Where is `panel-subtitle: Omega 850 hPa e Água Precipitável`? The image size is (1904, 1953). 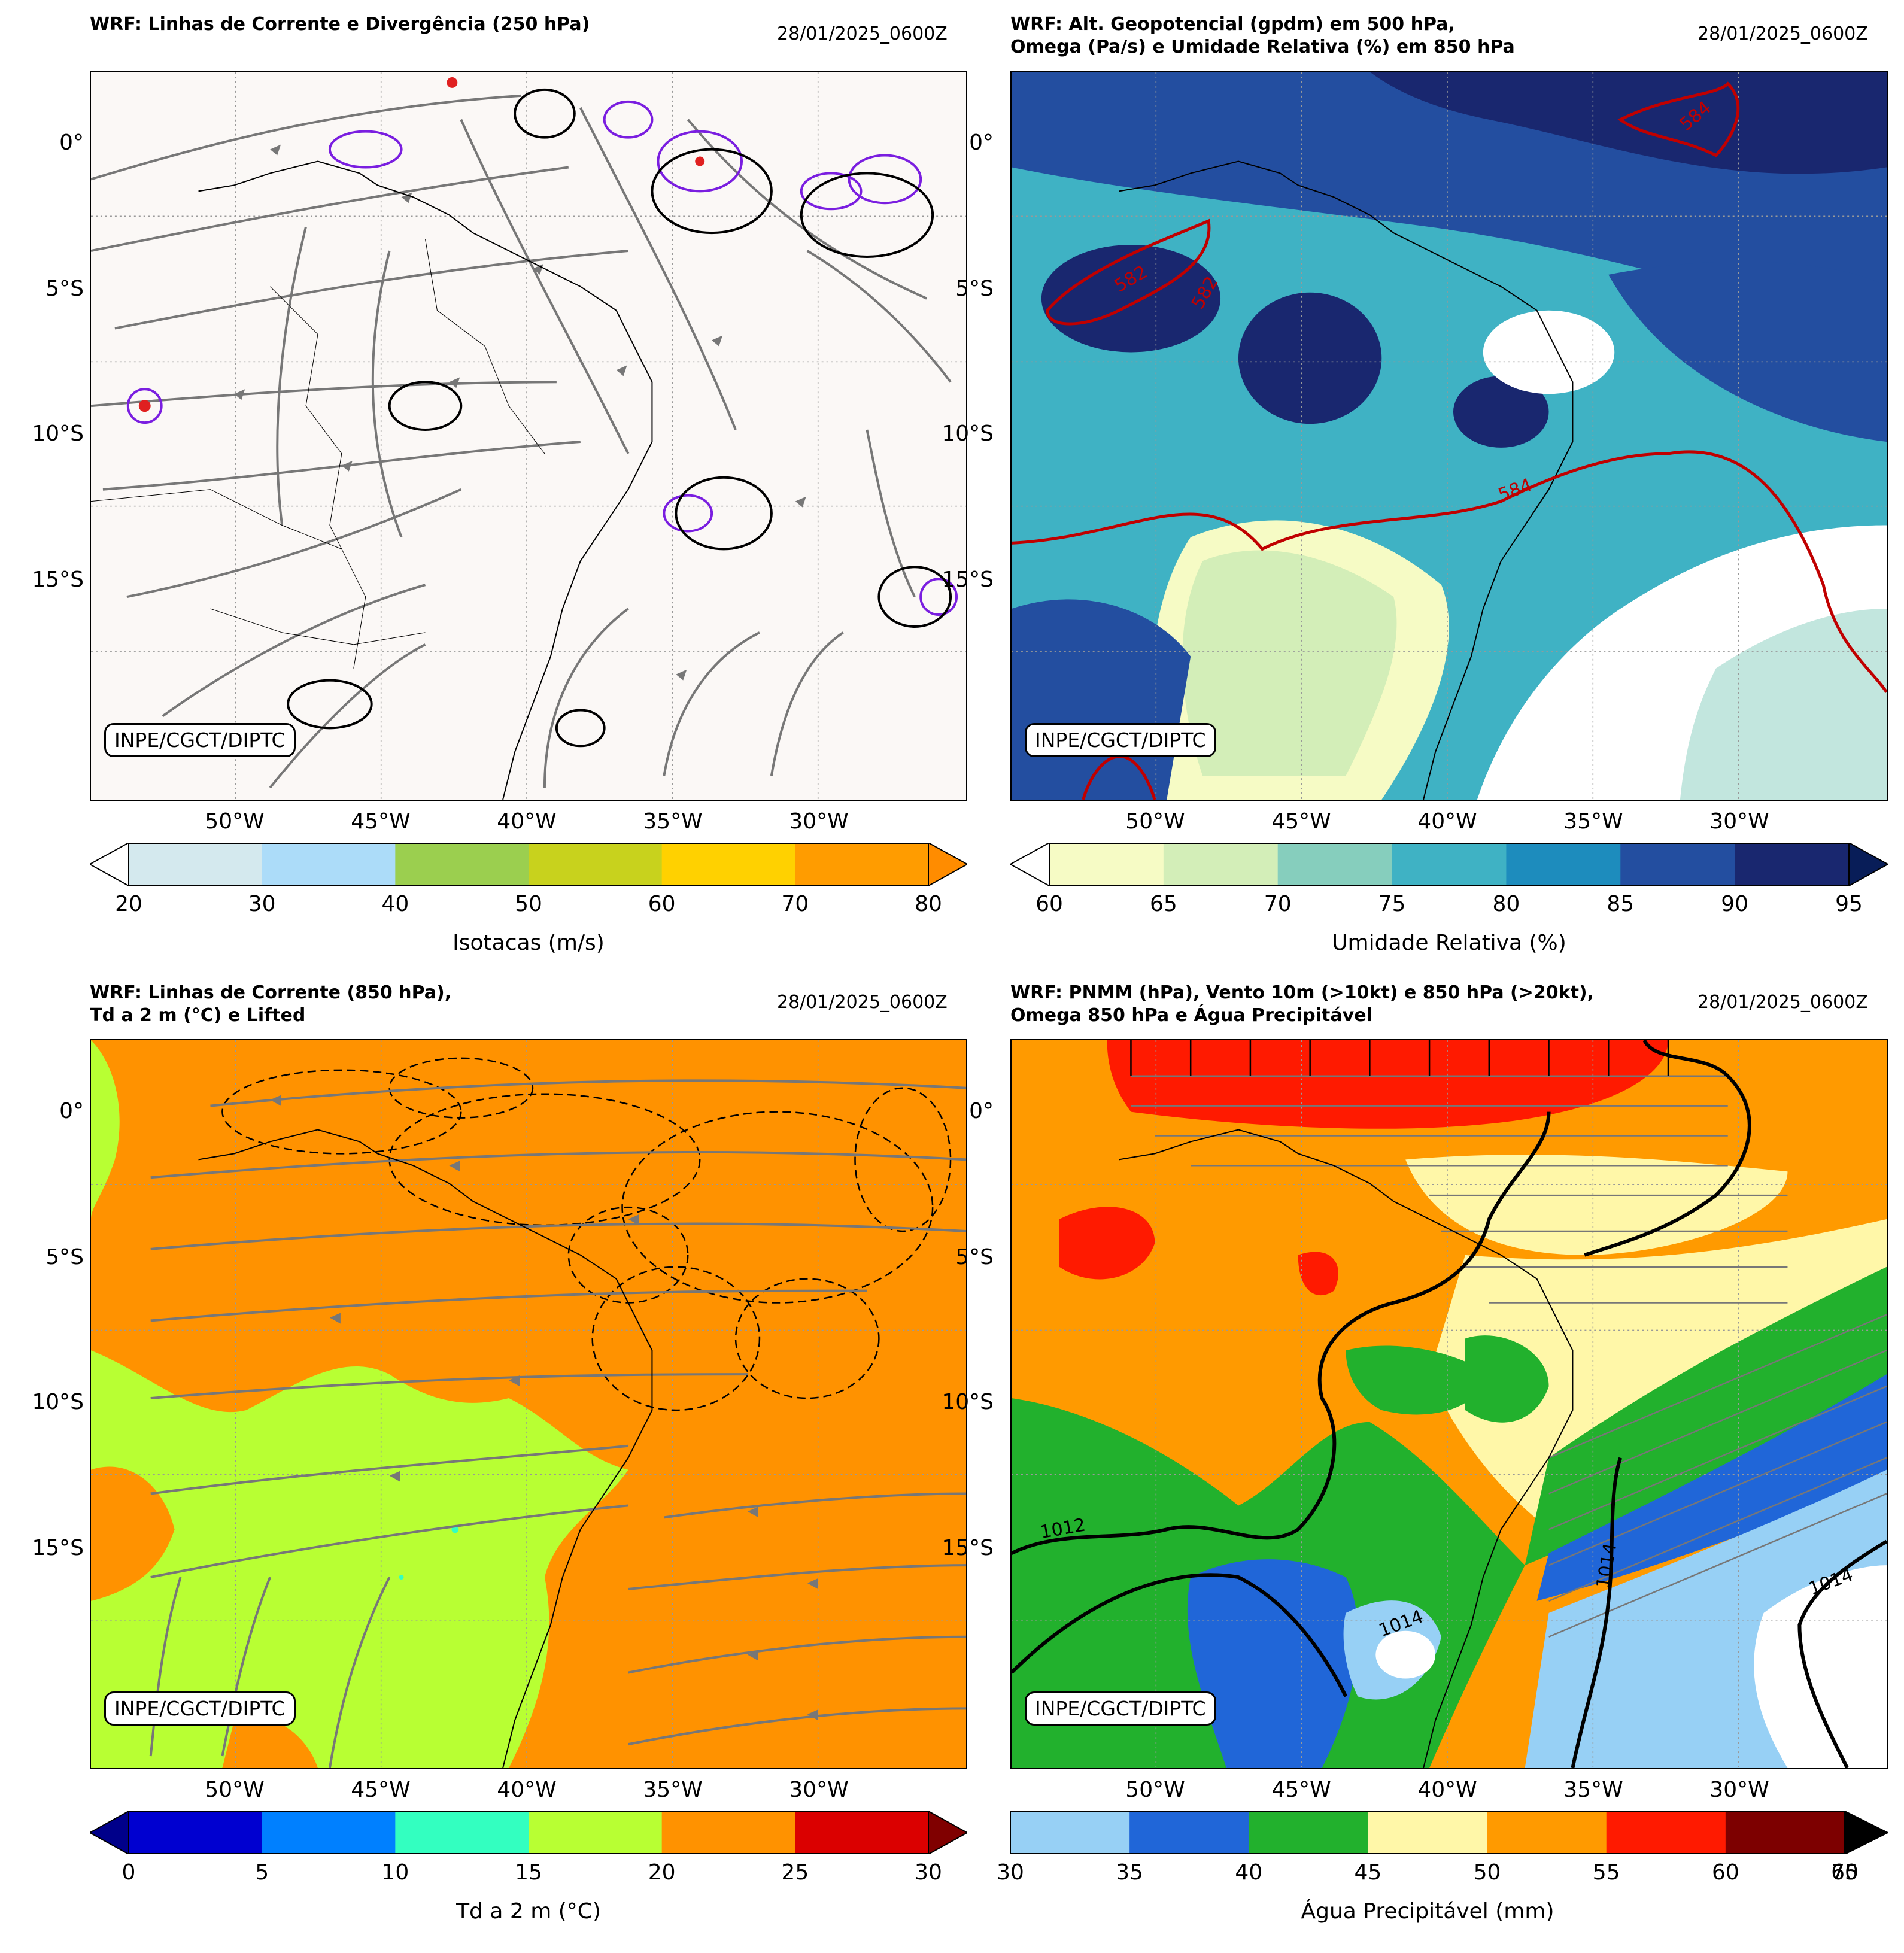
panel-subtitle: Omega 850 hPa e Água Precipitável is located at coordinates (1191, 1015).